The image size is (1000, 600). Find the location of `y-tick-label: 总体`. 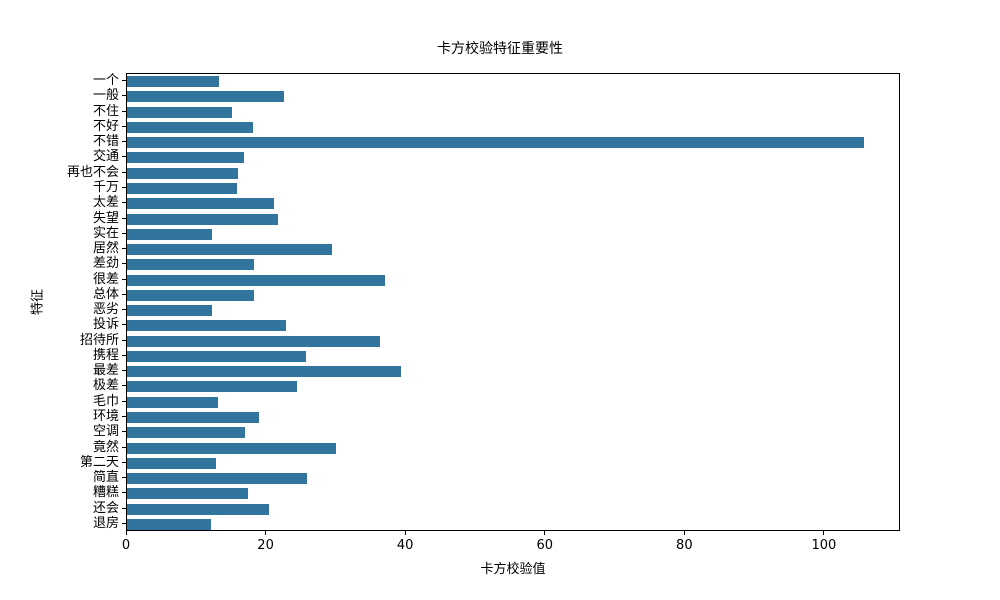

y-tick-label: 总体 is located at coordinates (105, 294).